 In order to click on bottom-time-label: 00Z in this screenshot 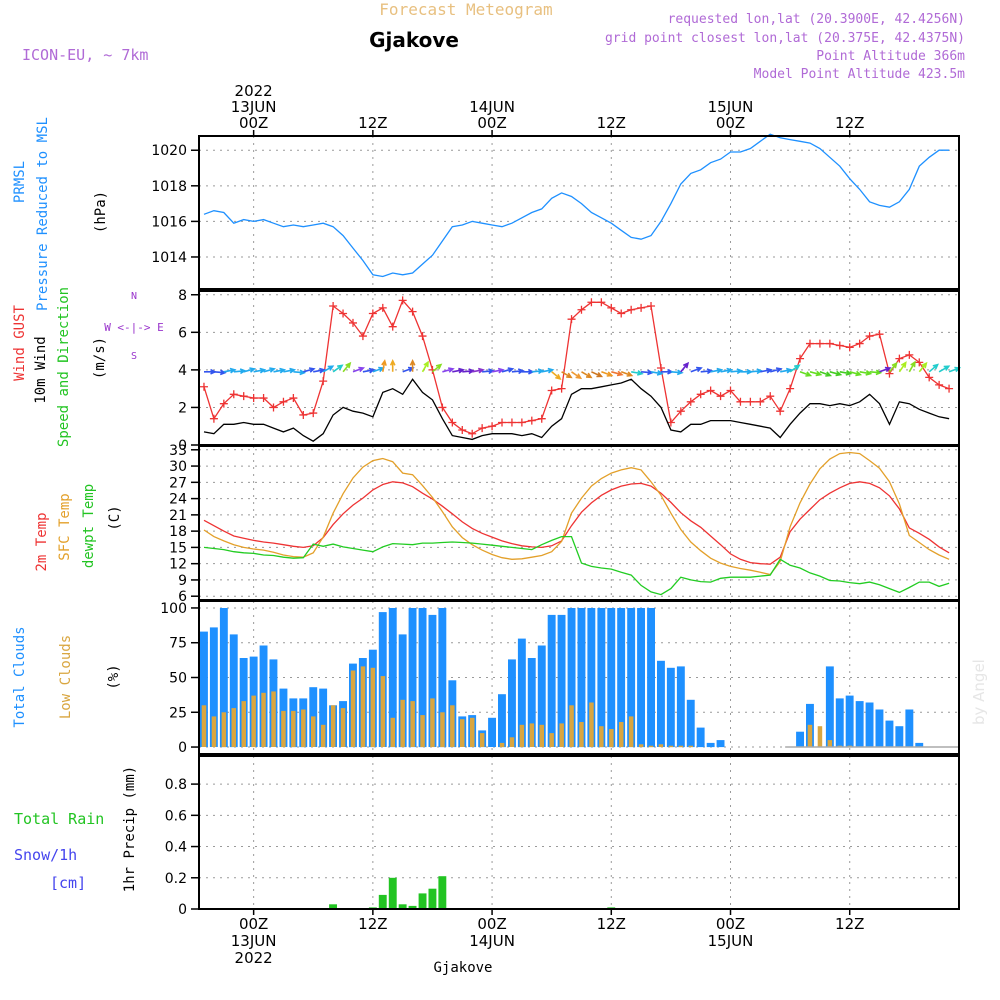, I will do `click(253, 924)`.